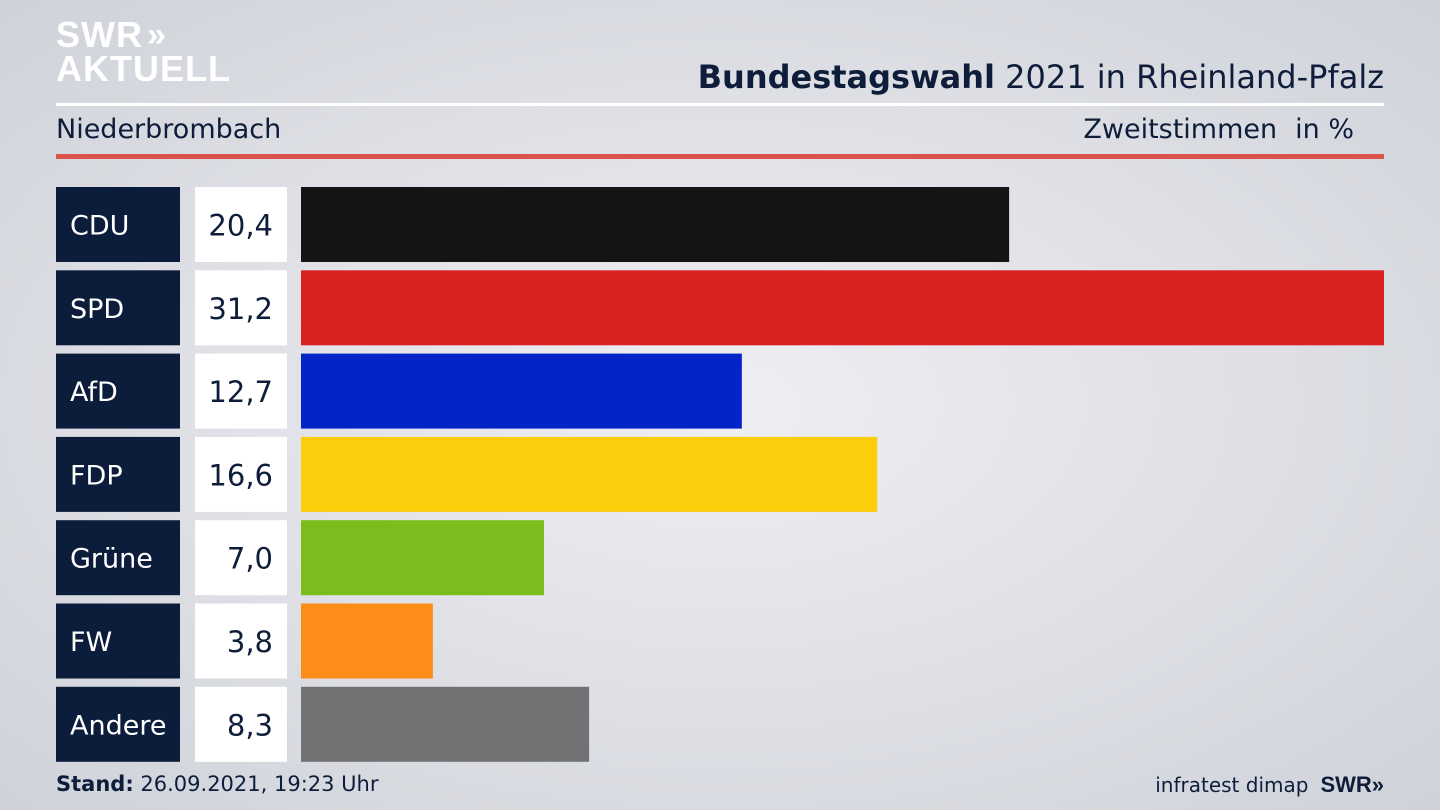 The height and width of the screenshot is (810, 1440). I want to click on measure-label: Zweitstimmen in %, so click(1218, 129).